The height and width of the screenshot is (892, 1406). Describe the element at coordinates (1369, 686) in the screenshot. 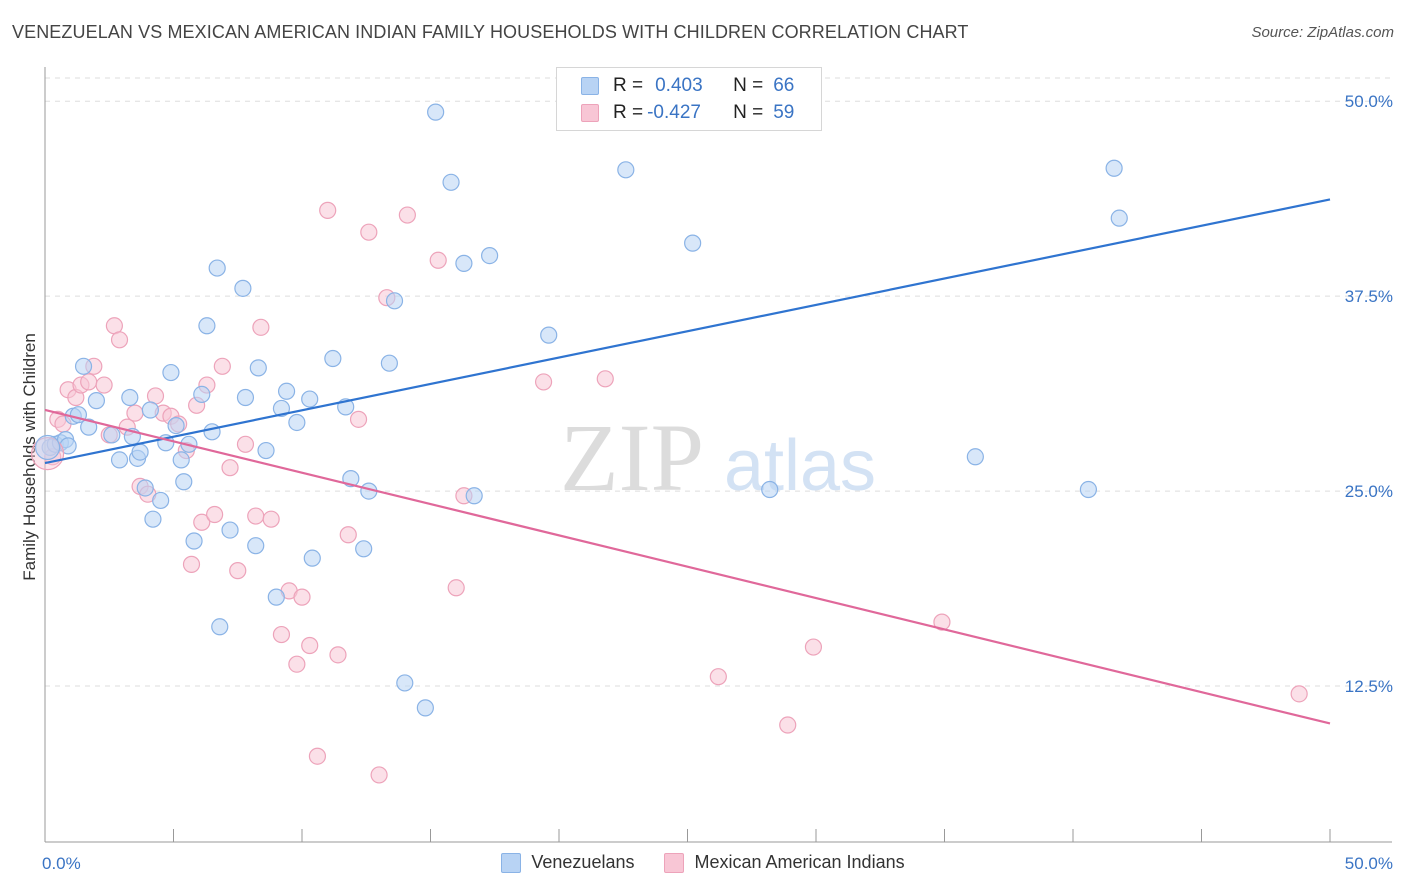

I see `y-tick-label: 12.5%` at that location.